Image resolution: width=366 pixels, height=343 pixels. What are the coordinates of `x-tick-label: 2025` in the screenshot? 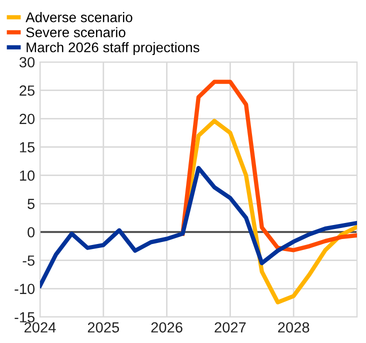 It's located at (104, 327).